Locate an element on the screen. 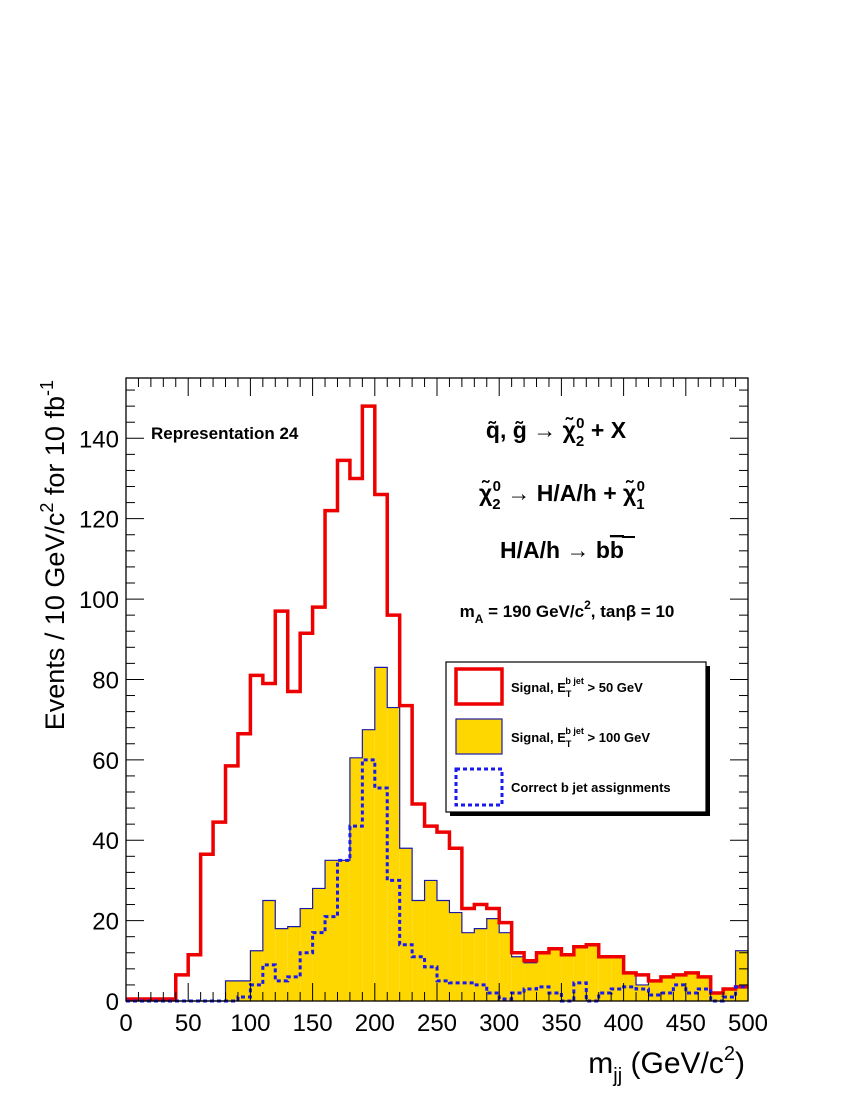  legend-swatch-yellow is located at coordinates (479, 736).